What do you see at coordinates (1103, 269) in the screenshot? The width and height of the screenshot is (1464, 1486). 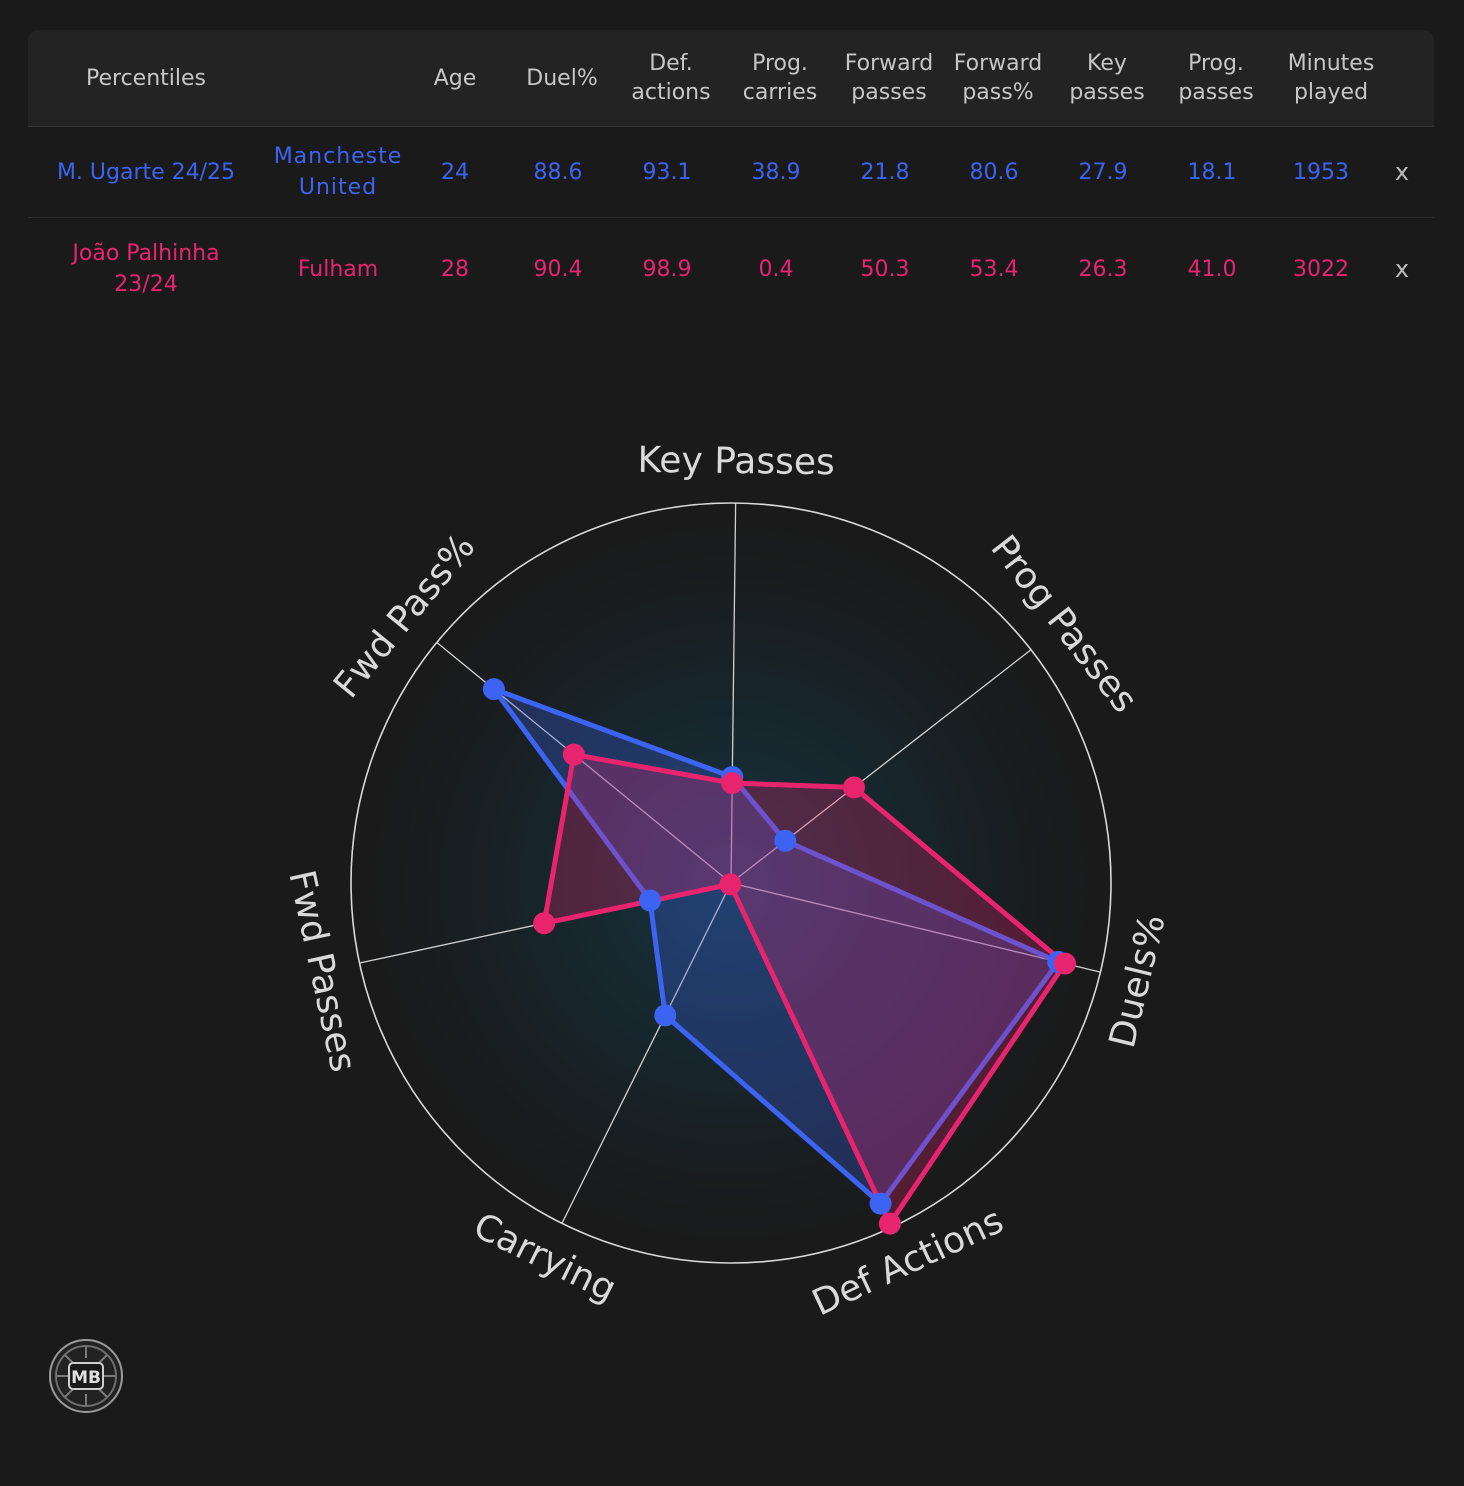 I see `key-passes-value: 26.3` at bounding box center [1103, 269].